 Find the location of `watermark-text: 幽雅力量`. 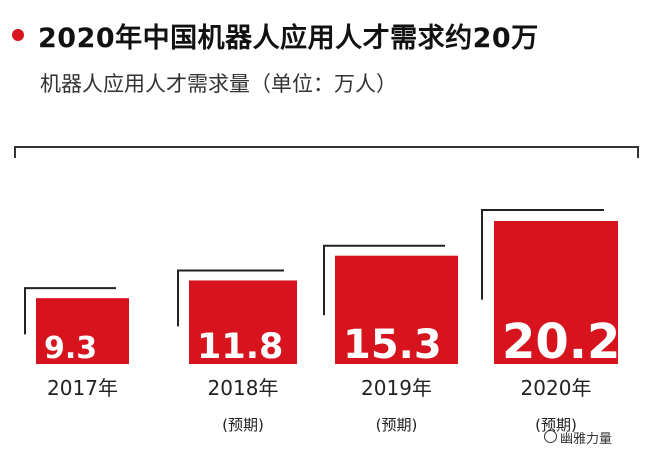

watermark-text: 幽雅力量 is located at coordinates (586, 439).